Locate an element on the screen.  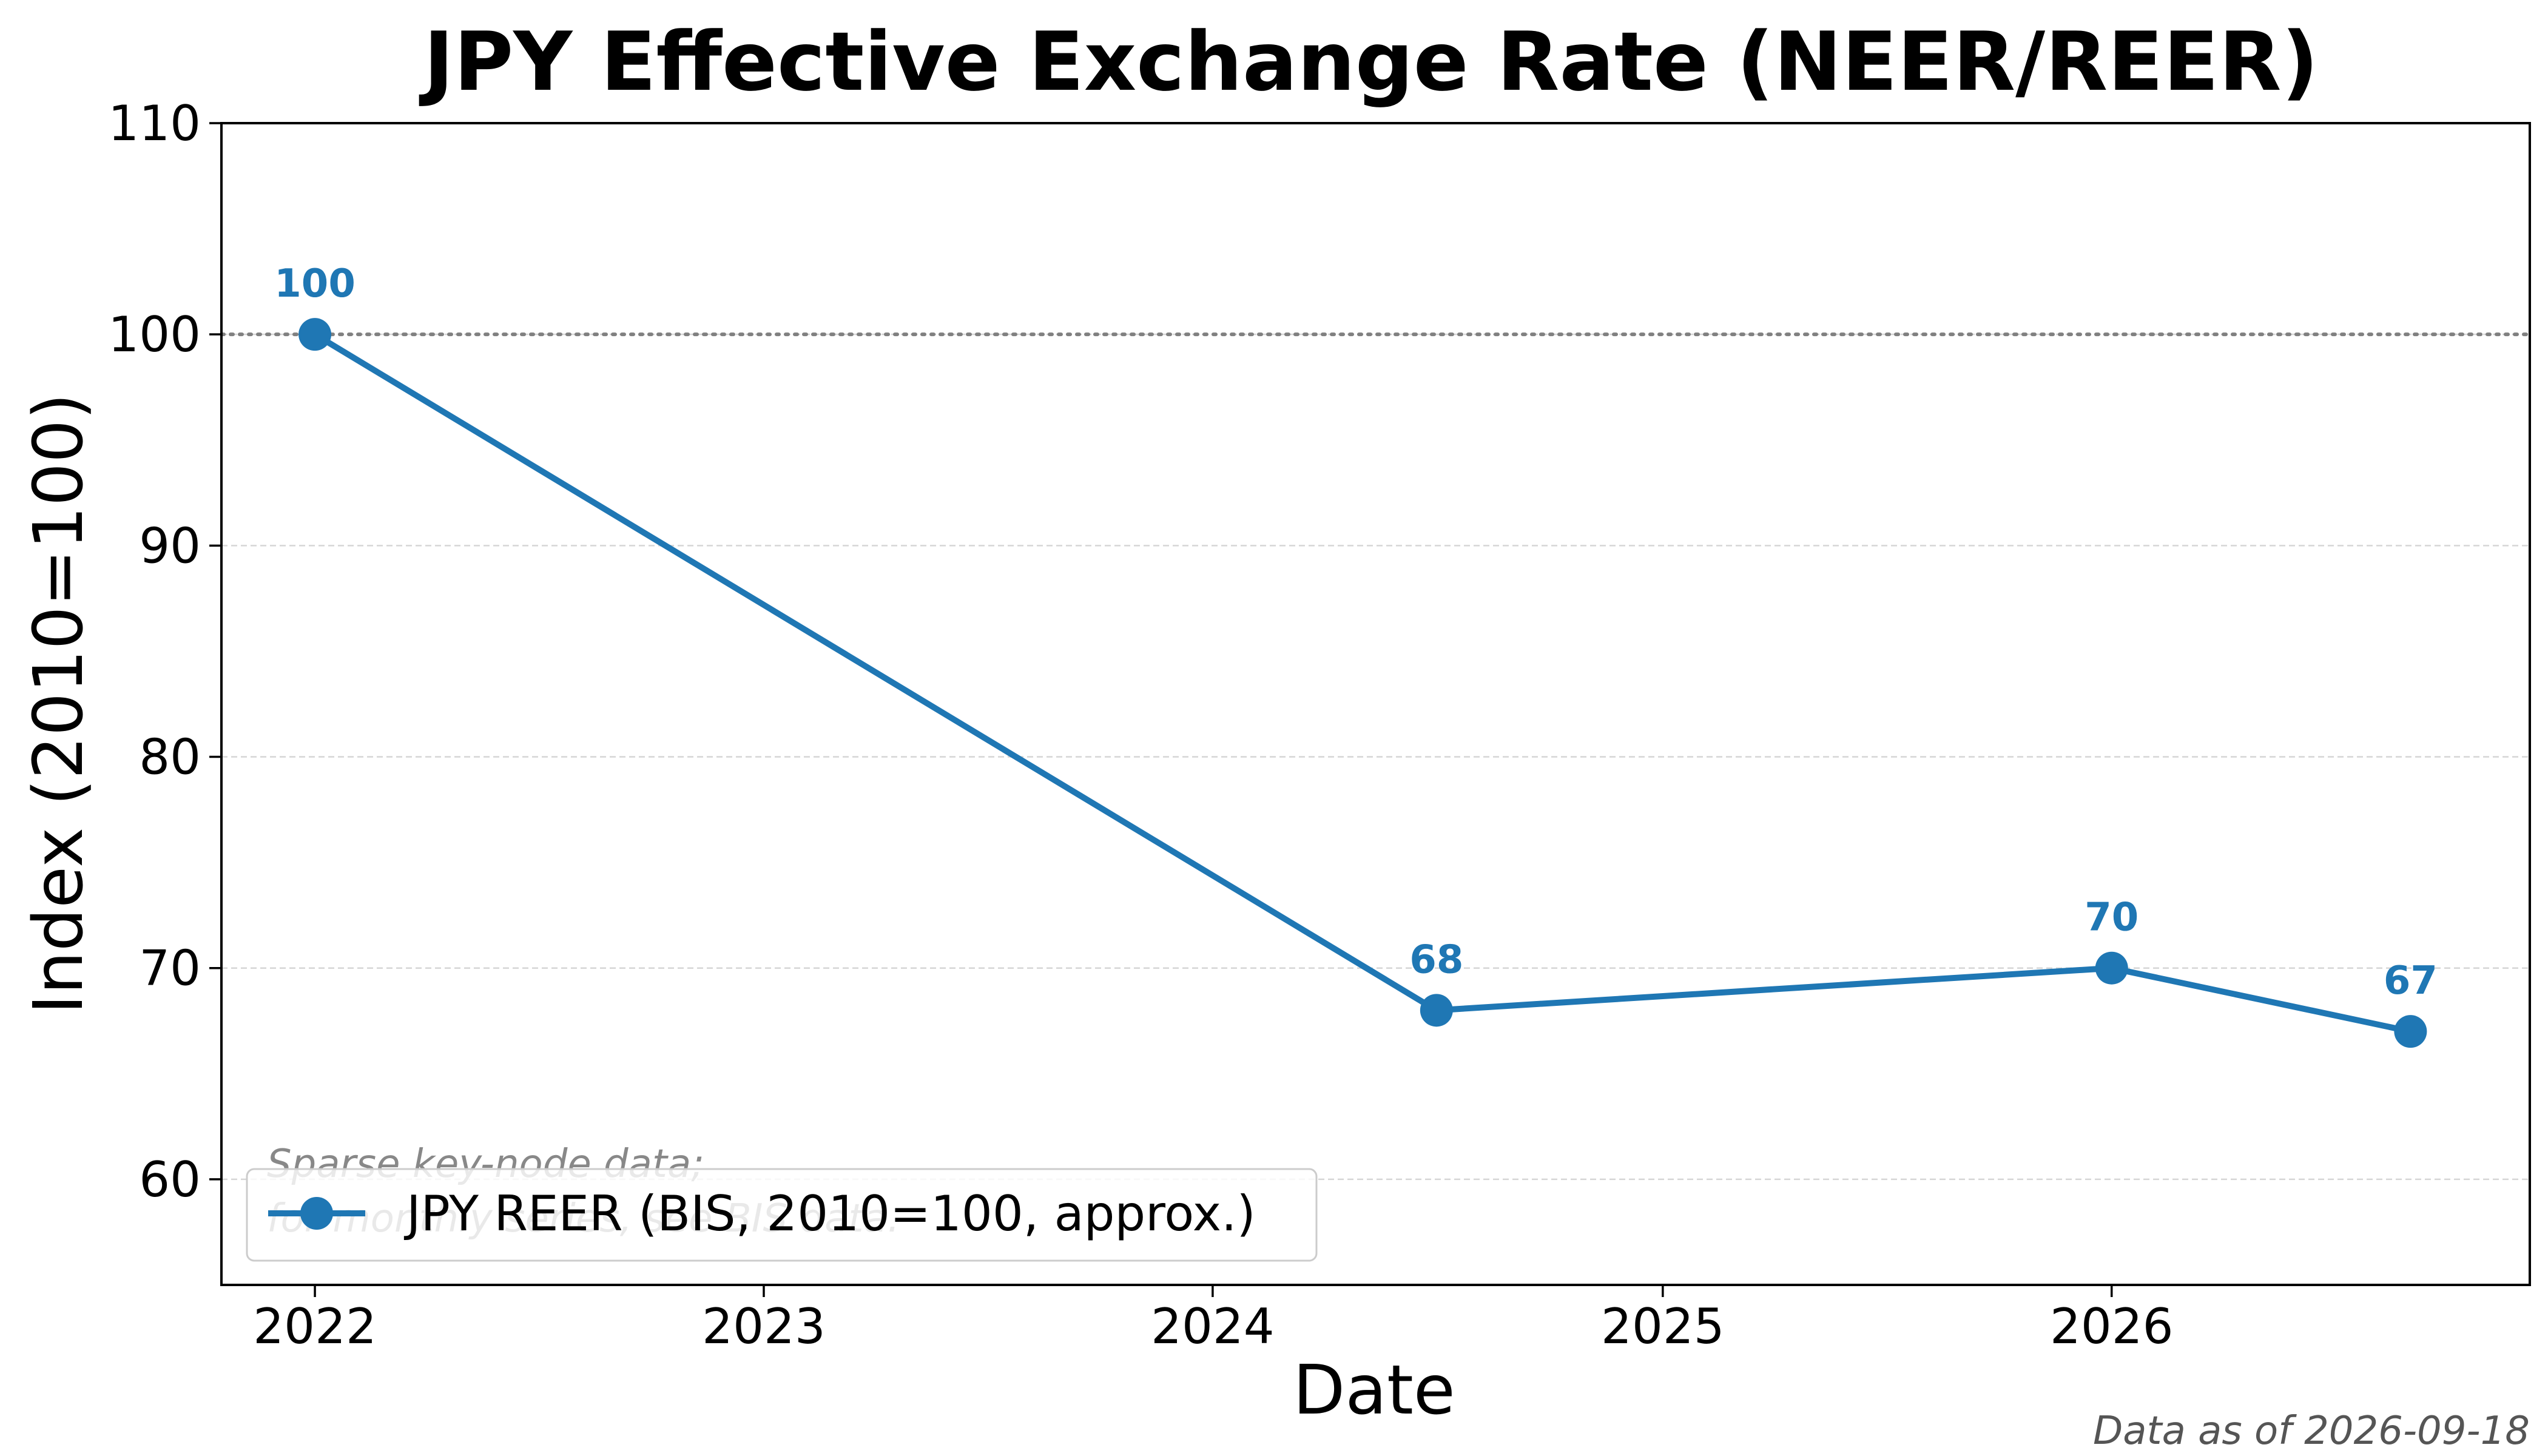
legend: JPY REER (BIS, 2010=100, approx.) is located at coordinates (782, 1215).